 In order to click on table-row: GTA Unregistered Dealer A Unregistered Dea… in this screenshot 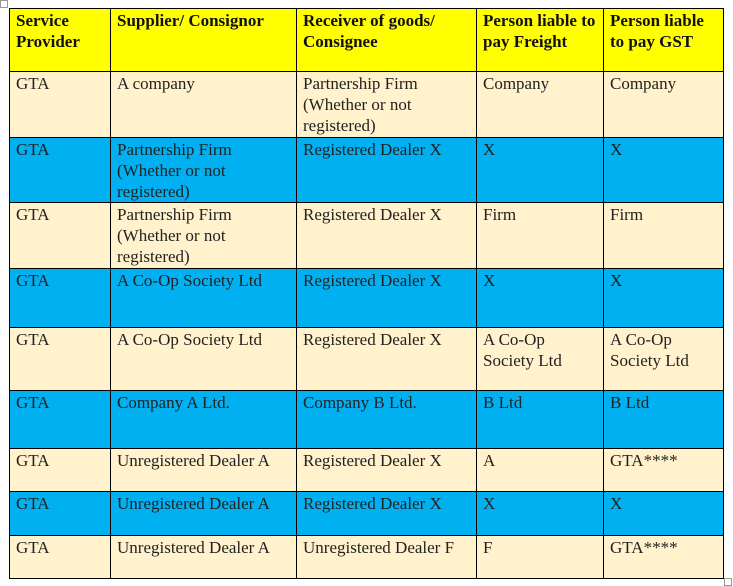, I will do `click(366, 557)`.